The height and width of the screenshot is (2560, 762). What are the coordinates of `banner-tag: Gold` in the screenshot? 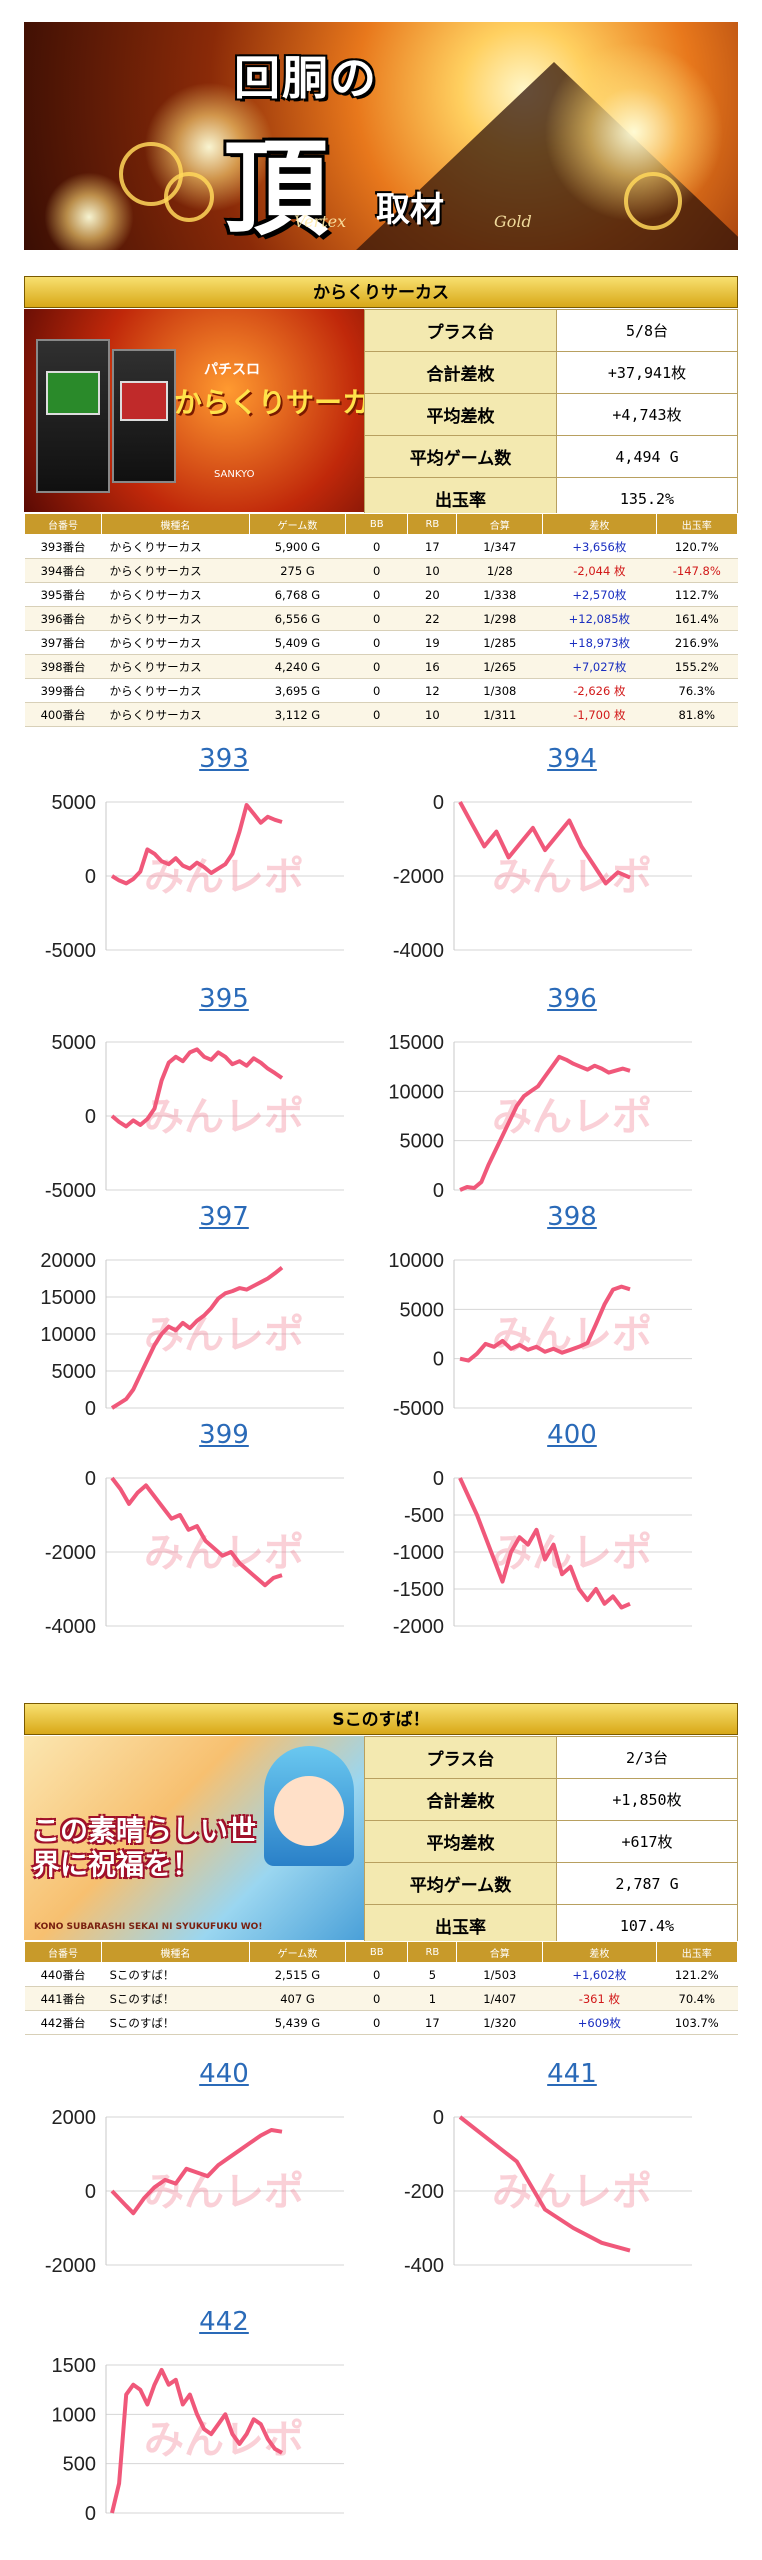 It's located at (513, 221).